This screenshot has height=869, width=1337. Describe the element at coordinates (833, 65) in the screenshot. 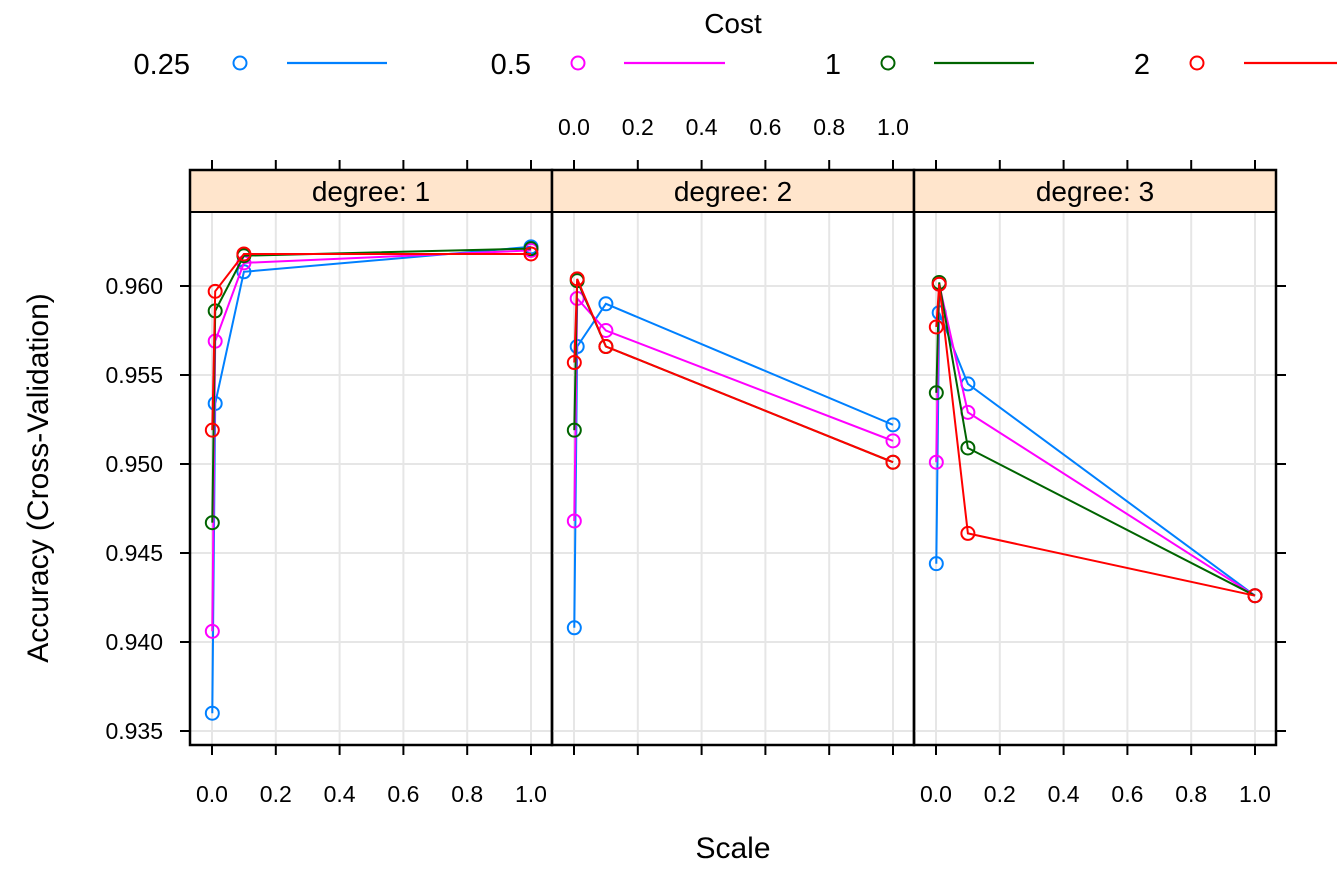

I see `legend-label: 1` at that location.